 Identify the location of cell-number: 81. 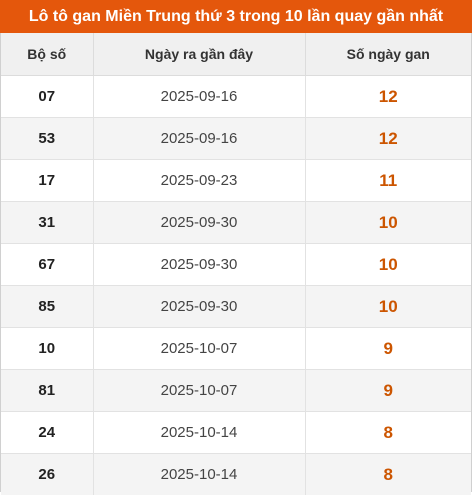
(47, 391).